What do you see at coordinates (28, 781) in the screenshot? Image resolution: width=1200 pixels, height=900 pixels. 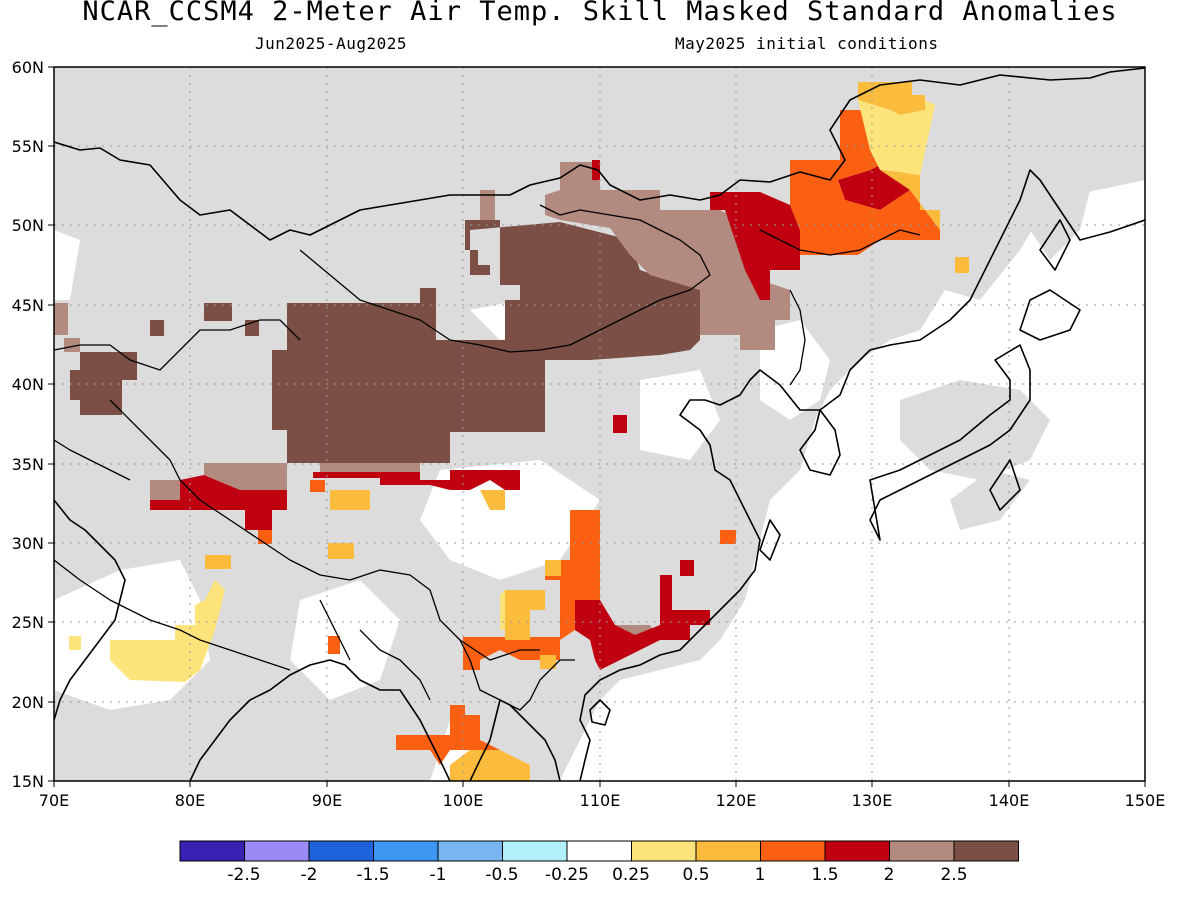 I see `y-tick-label: 15N` at bounding box center [28, 781].